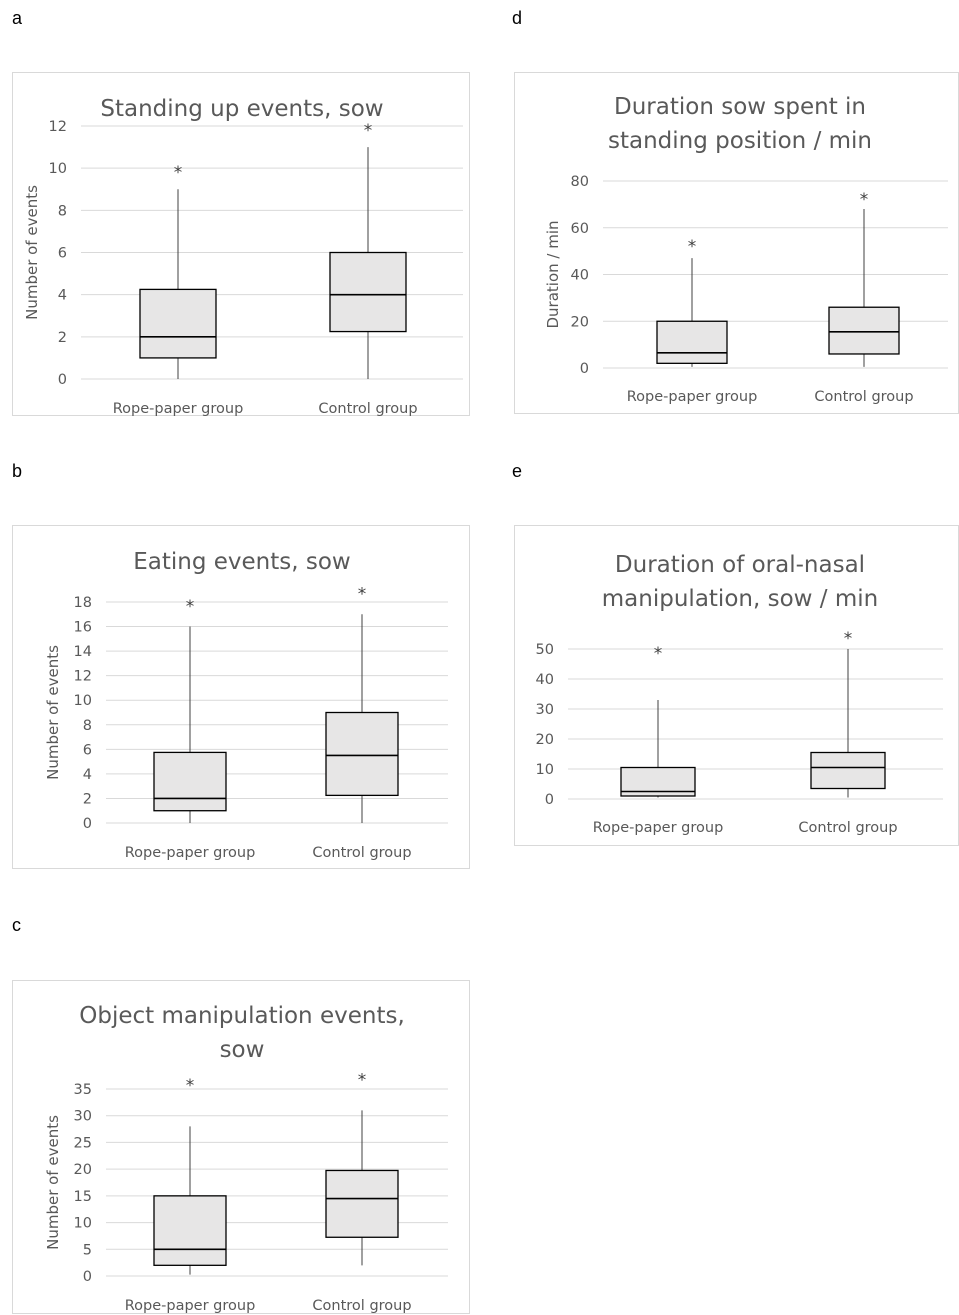 The height and width of the screenshot is (1315, 959). Describe the element at coordinates (740, 107) in the screenshot. I see `chart-title-line: Duration sow spent in` at that location.